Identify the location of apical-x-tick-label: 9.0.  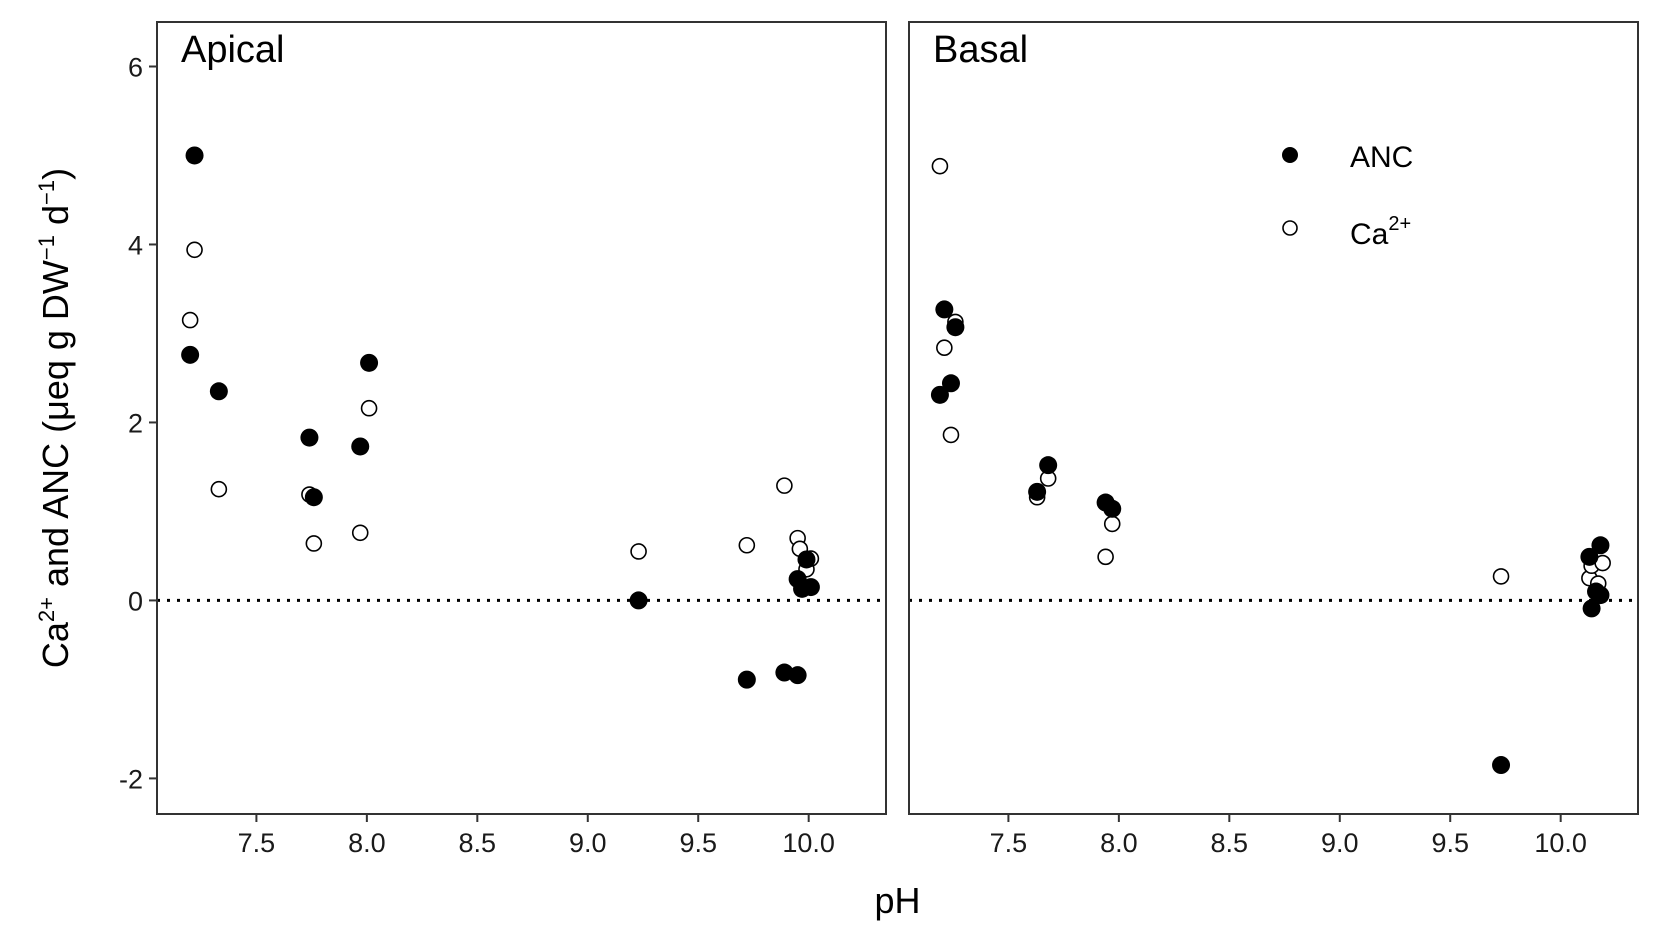
(588, 843).